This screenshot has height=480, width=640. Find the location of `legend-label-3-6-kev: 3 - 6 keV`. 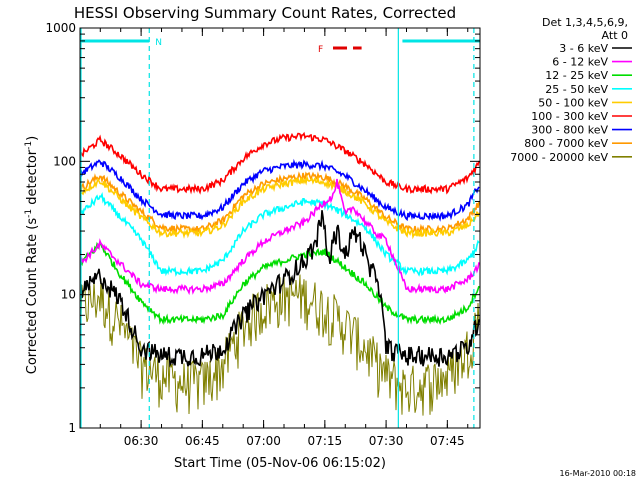

legend-label-3-6-kev: 3 - 6 keV is located at coordinates (583, 48).